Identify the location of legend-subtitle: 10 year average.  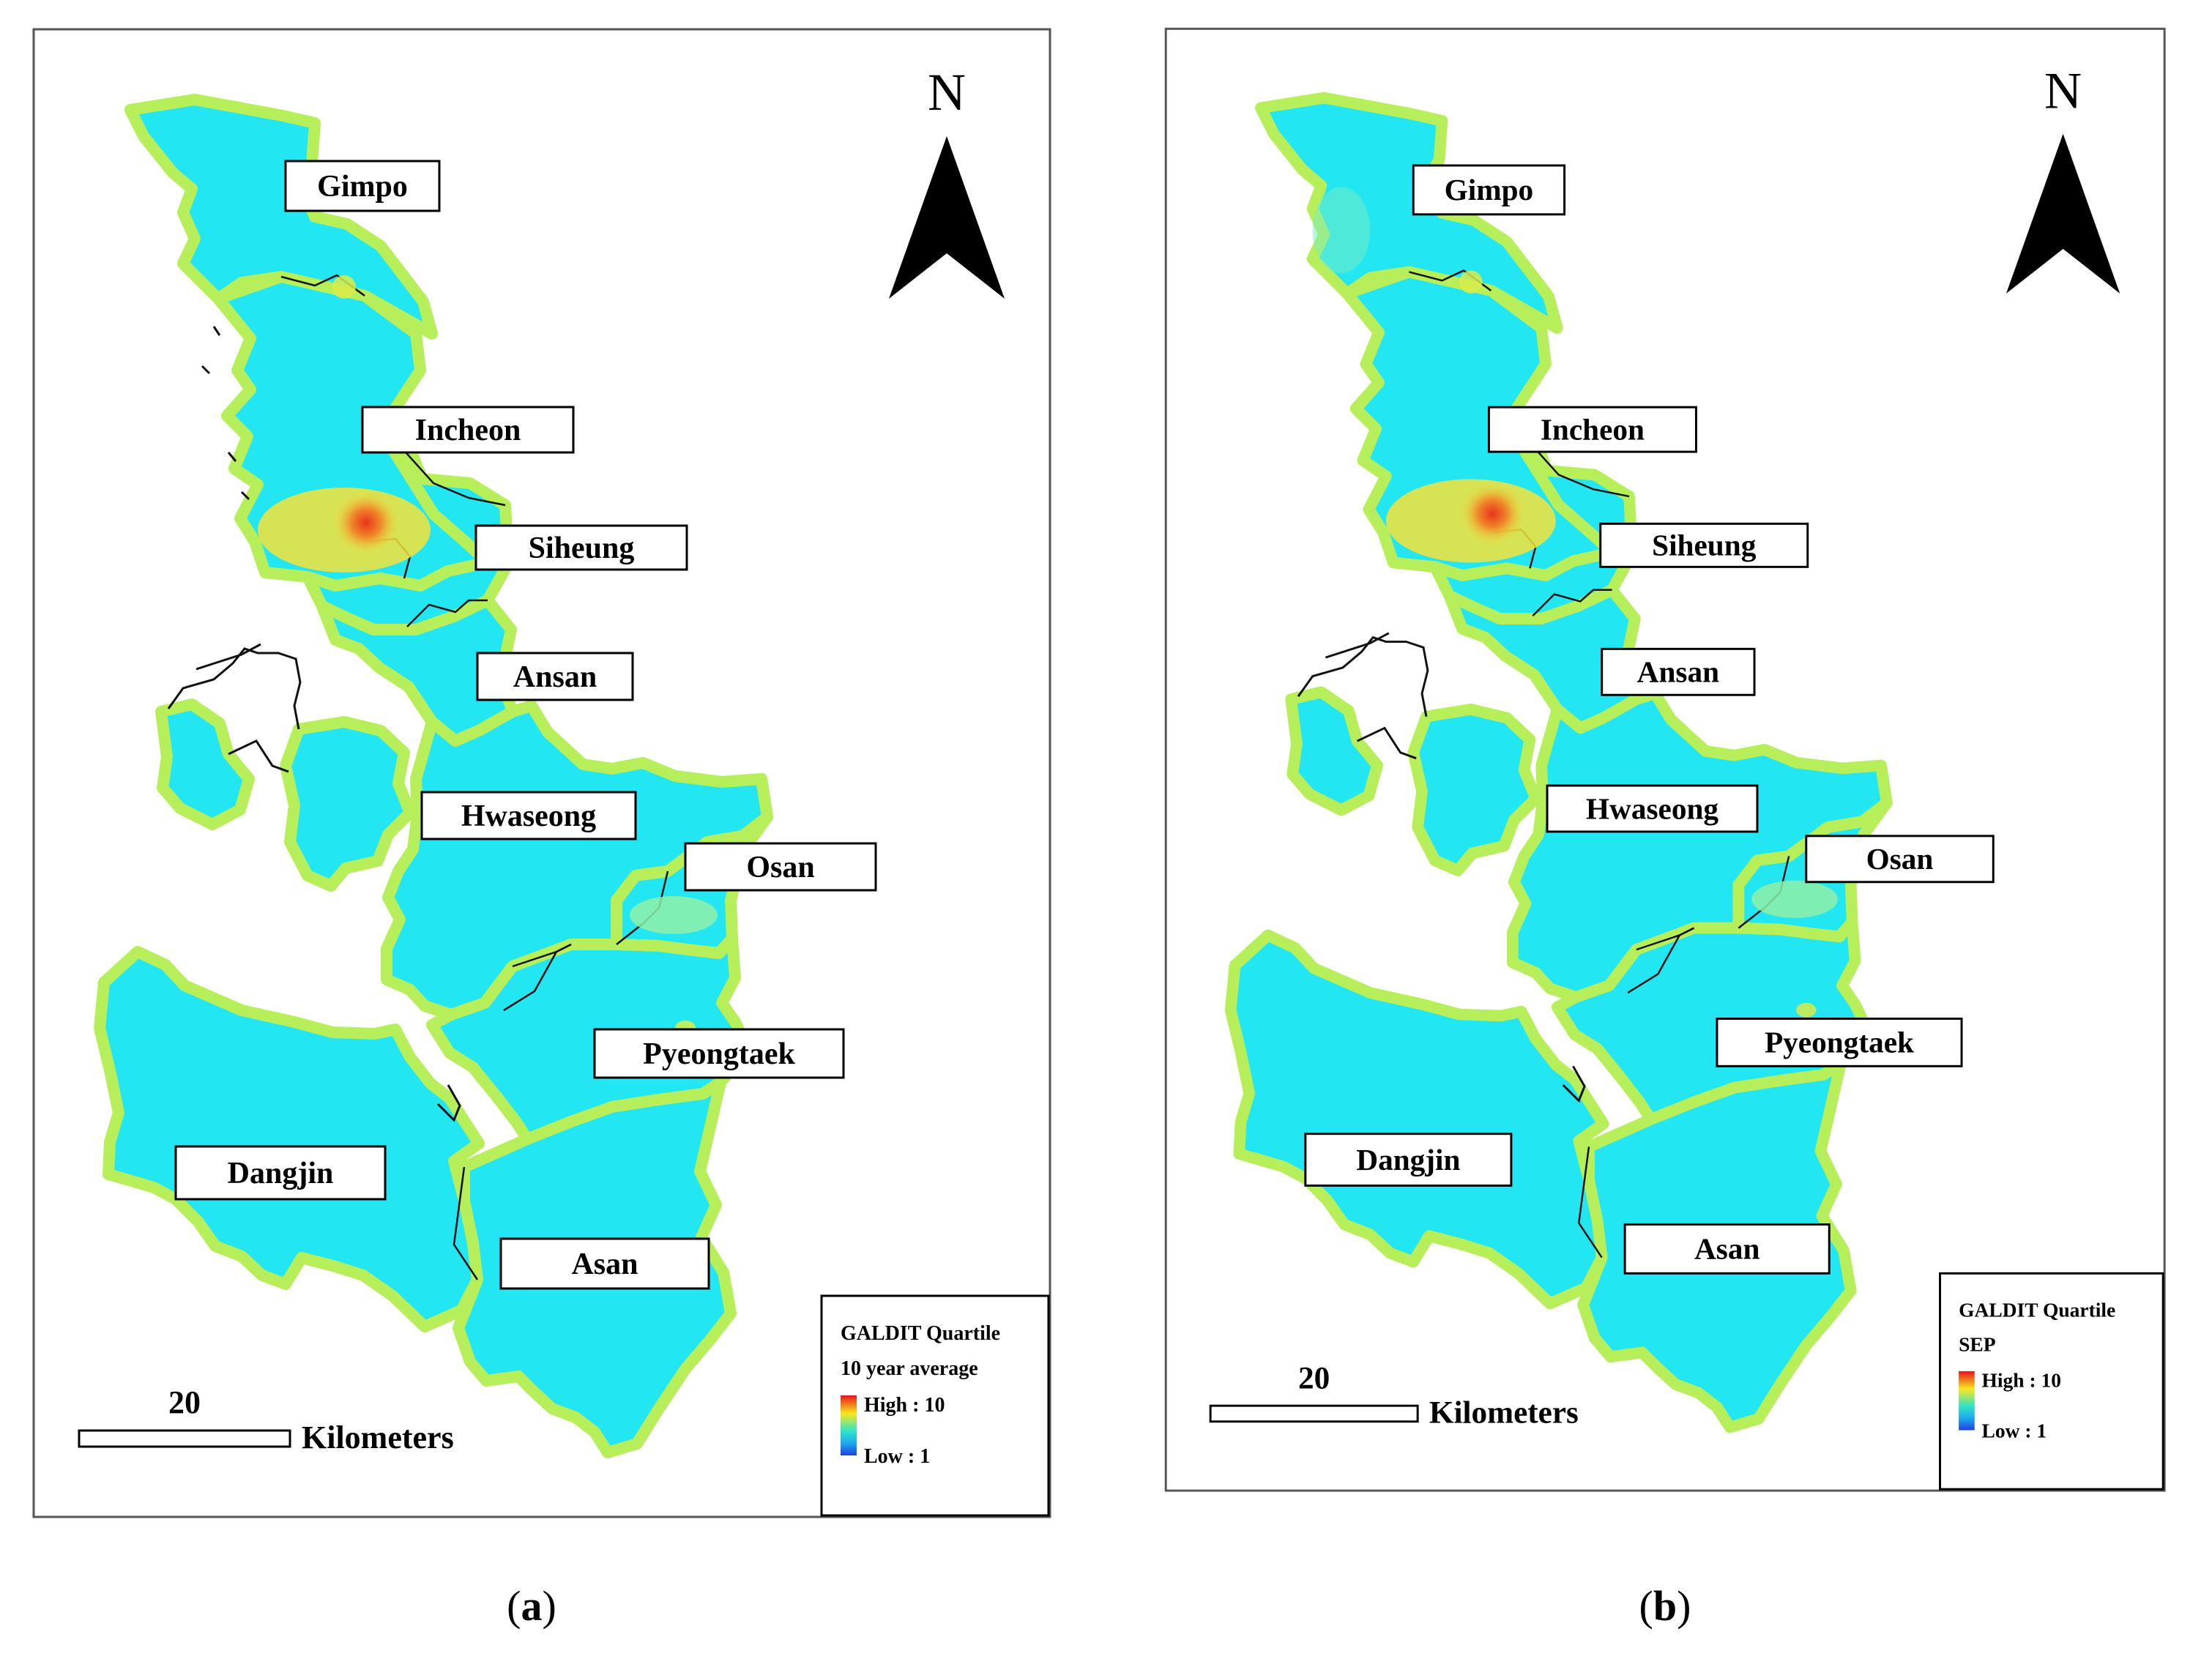
(909, 1368).